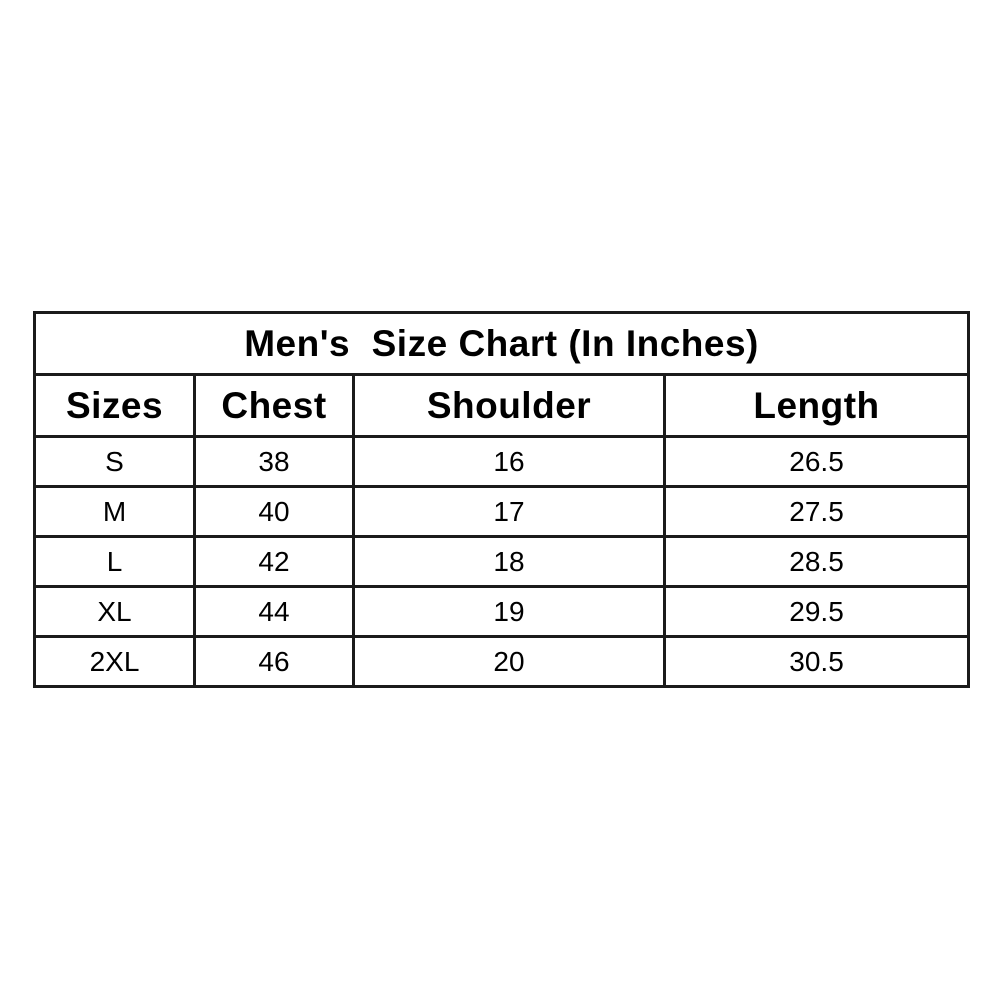 This screenshot has width=1000, height=1000. I want to click on chest-value: 44, so click(274, 611).